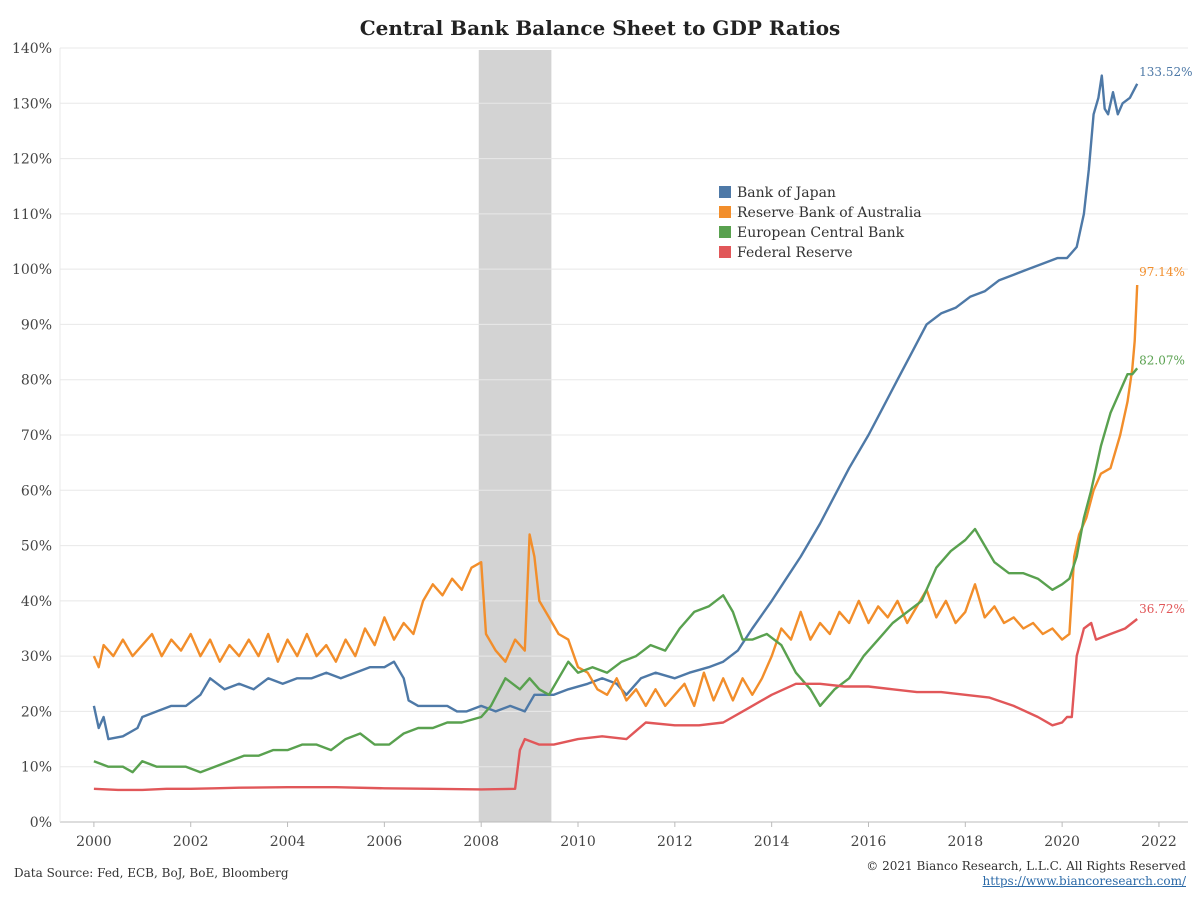 Image resolution: width=1200 pixels, height=900 pixels. What do you see at coordinates (786, 193) in the screenshot?
I see `legend-label: Bank of Japan` at bounding box center [786, 193].